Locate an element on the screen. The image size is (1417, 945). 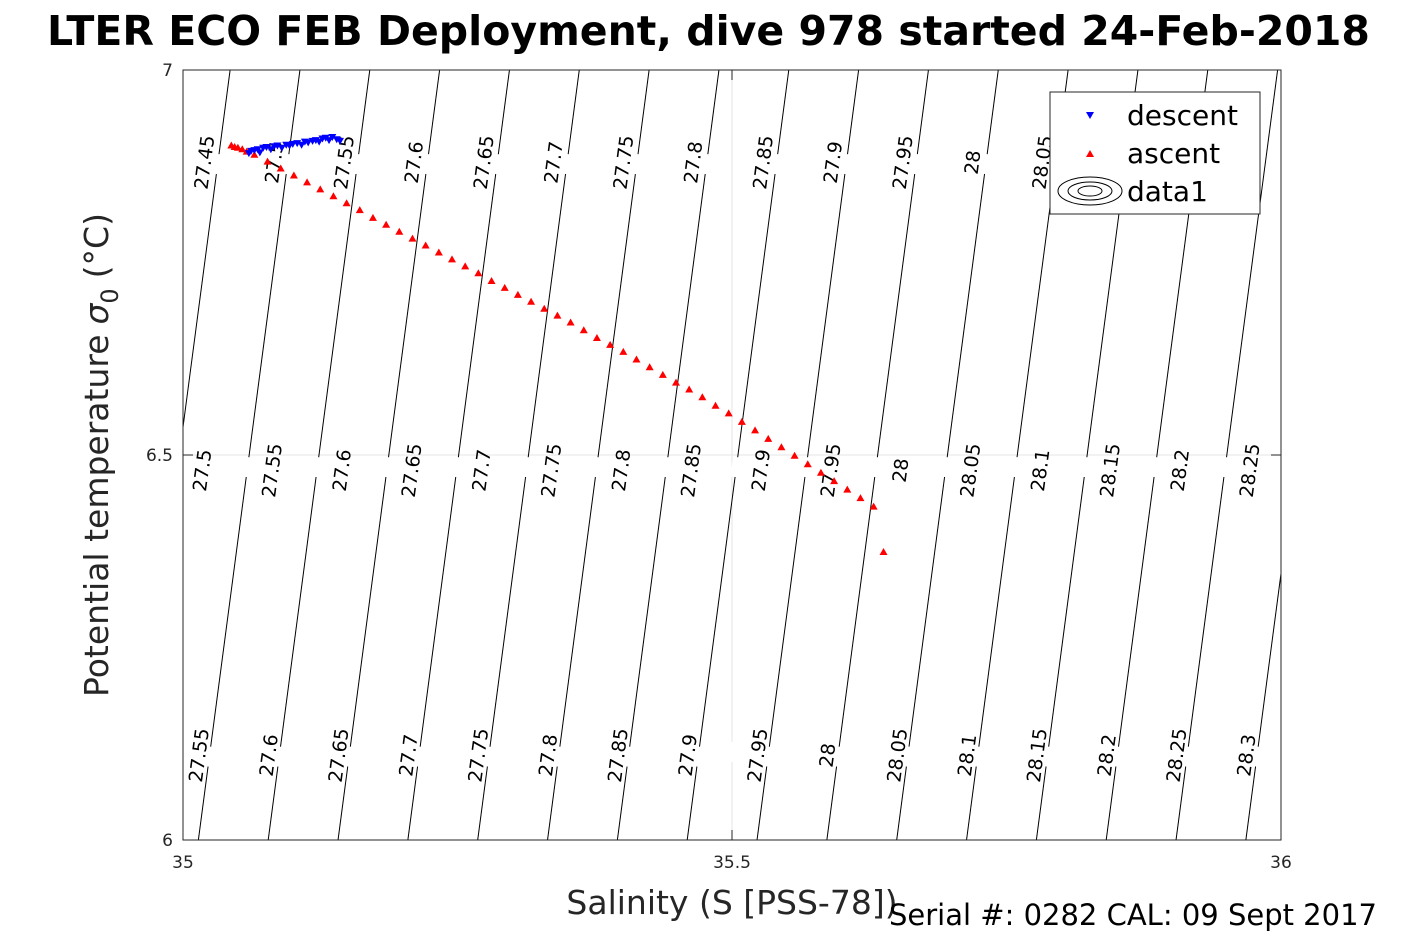
y-axis-label: Potential temperatureσ0(°C) is located at coordinates (100, 455).